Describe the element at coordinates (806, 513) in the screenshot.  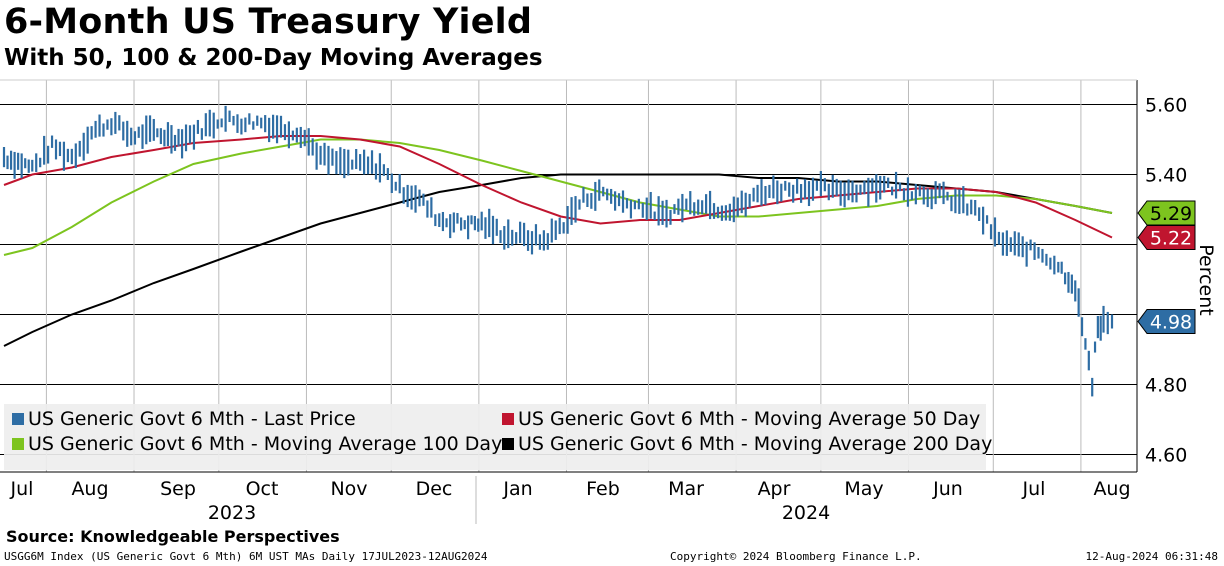
I see `year-label: 2024` at that location.